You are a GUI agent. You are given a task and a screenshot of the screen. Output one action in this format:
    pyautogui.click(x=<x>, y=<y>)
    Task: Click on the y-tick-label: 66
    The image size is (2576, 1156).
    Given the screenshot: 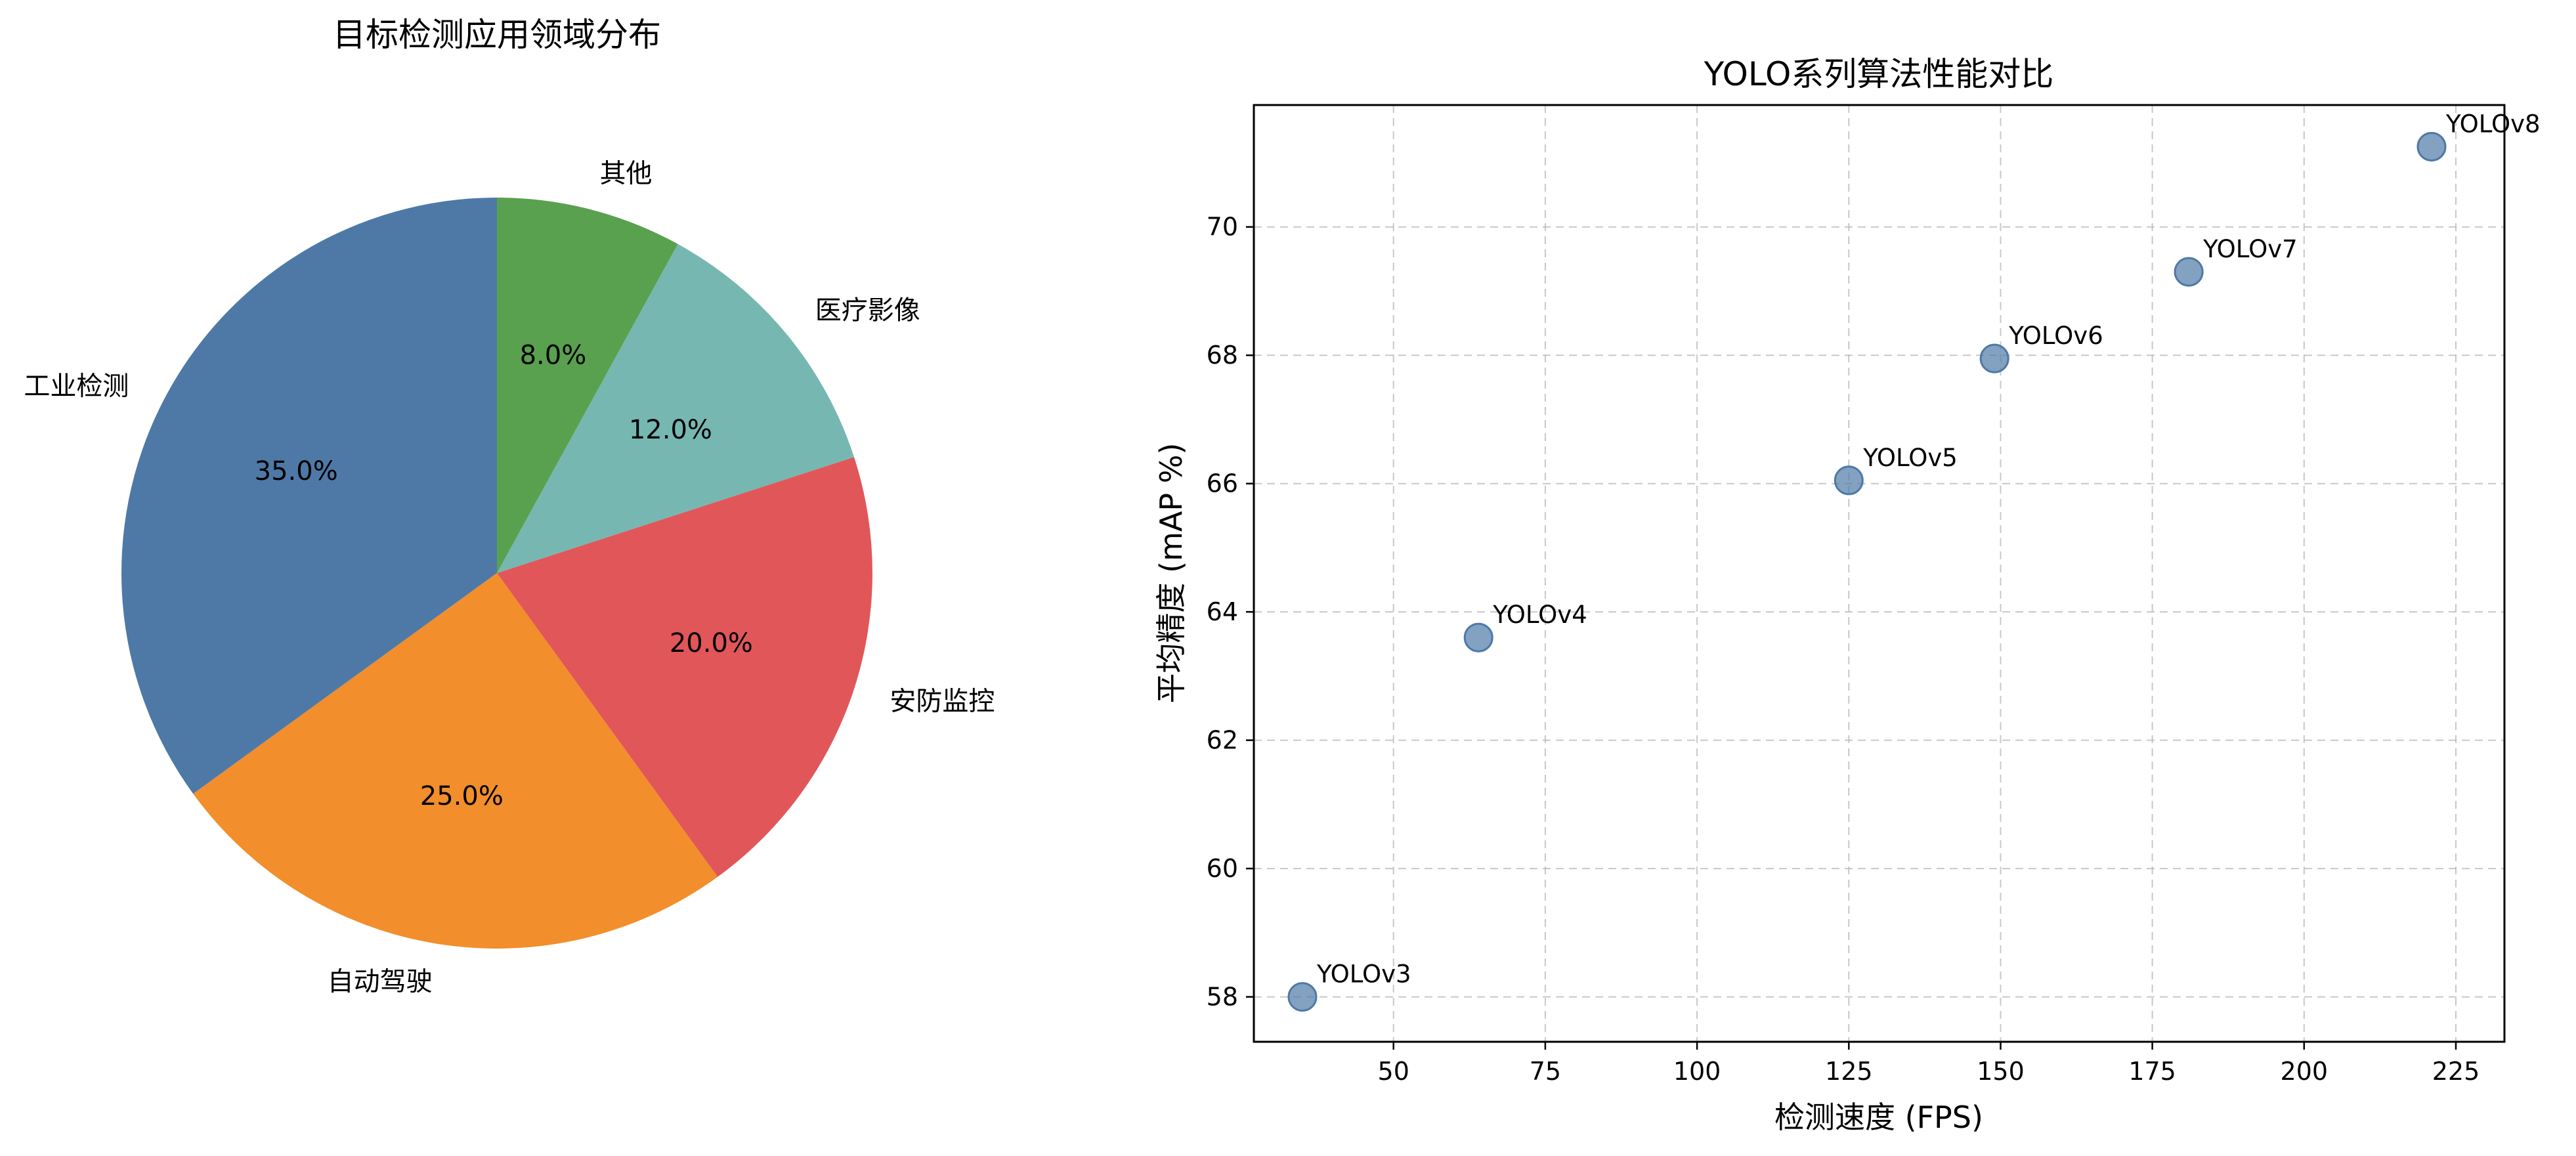 What is the action you would take?
    pyautogui.click(x=1222, y=483)
    